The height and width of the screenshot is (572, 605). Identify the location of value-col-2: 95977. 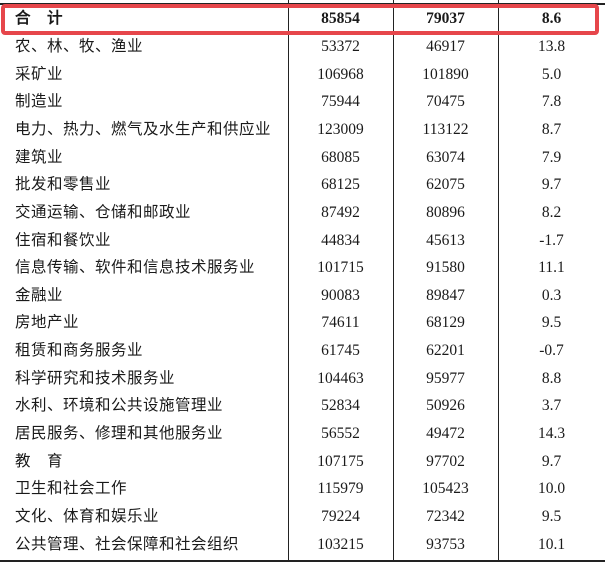
(445, 378).